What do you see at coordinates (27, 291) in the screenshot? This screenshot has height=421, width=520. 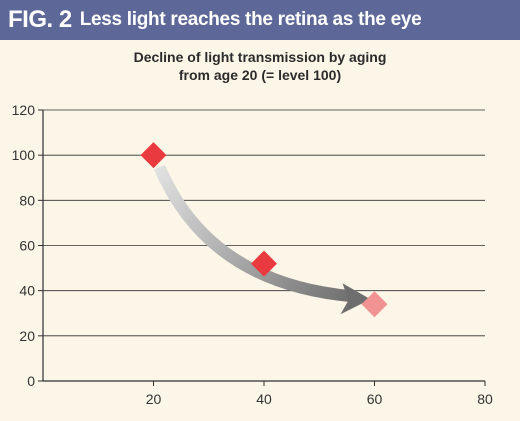 I see `y-tick-label: 40` at bounding box center [27, 291].